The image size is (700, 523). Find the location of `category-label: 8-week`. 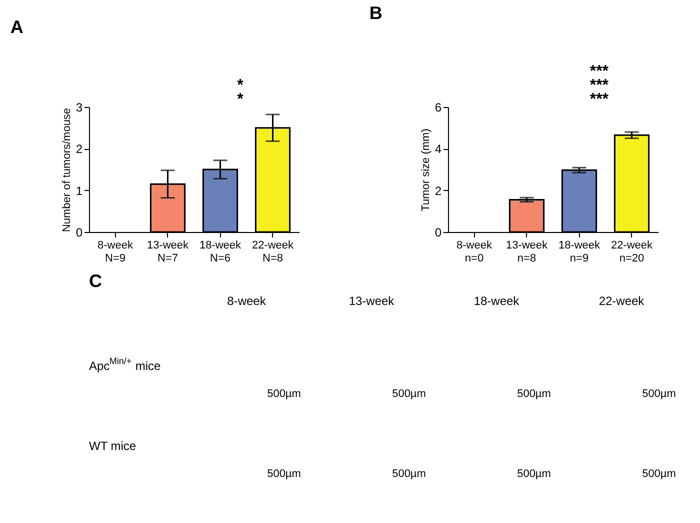

category-label: 8-week is located at coordinates (247, 301).